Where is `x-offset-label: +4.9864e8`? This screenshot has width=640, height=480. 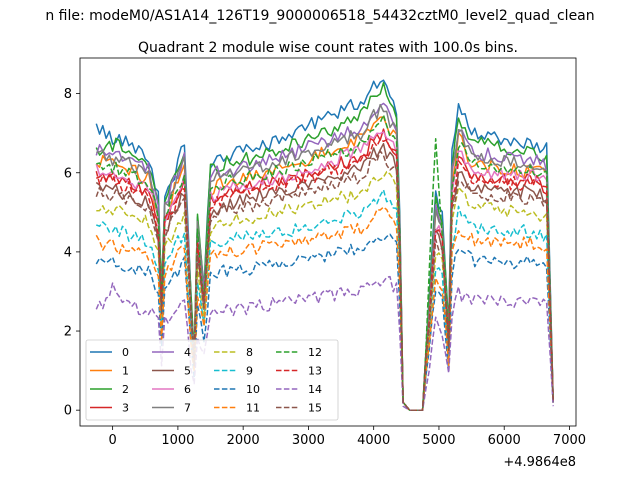
x-offset-label: +4.9864e8 is located at coordinates (539, 462).